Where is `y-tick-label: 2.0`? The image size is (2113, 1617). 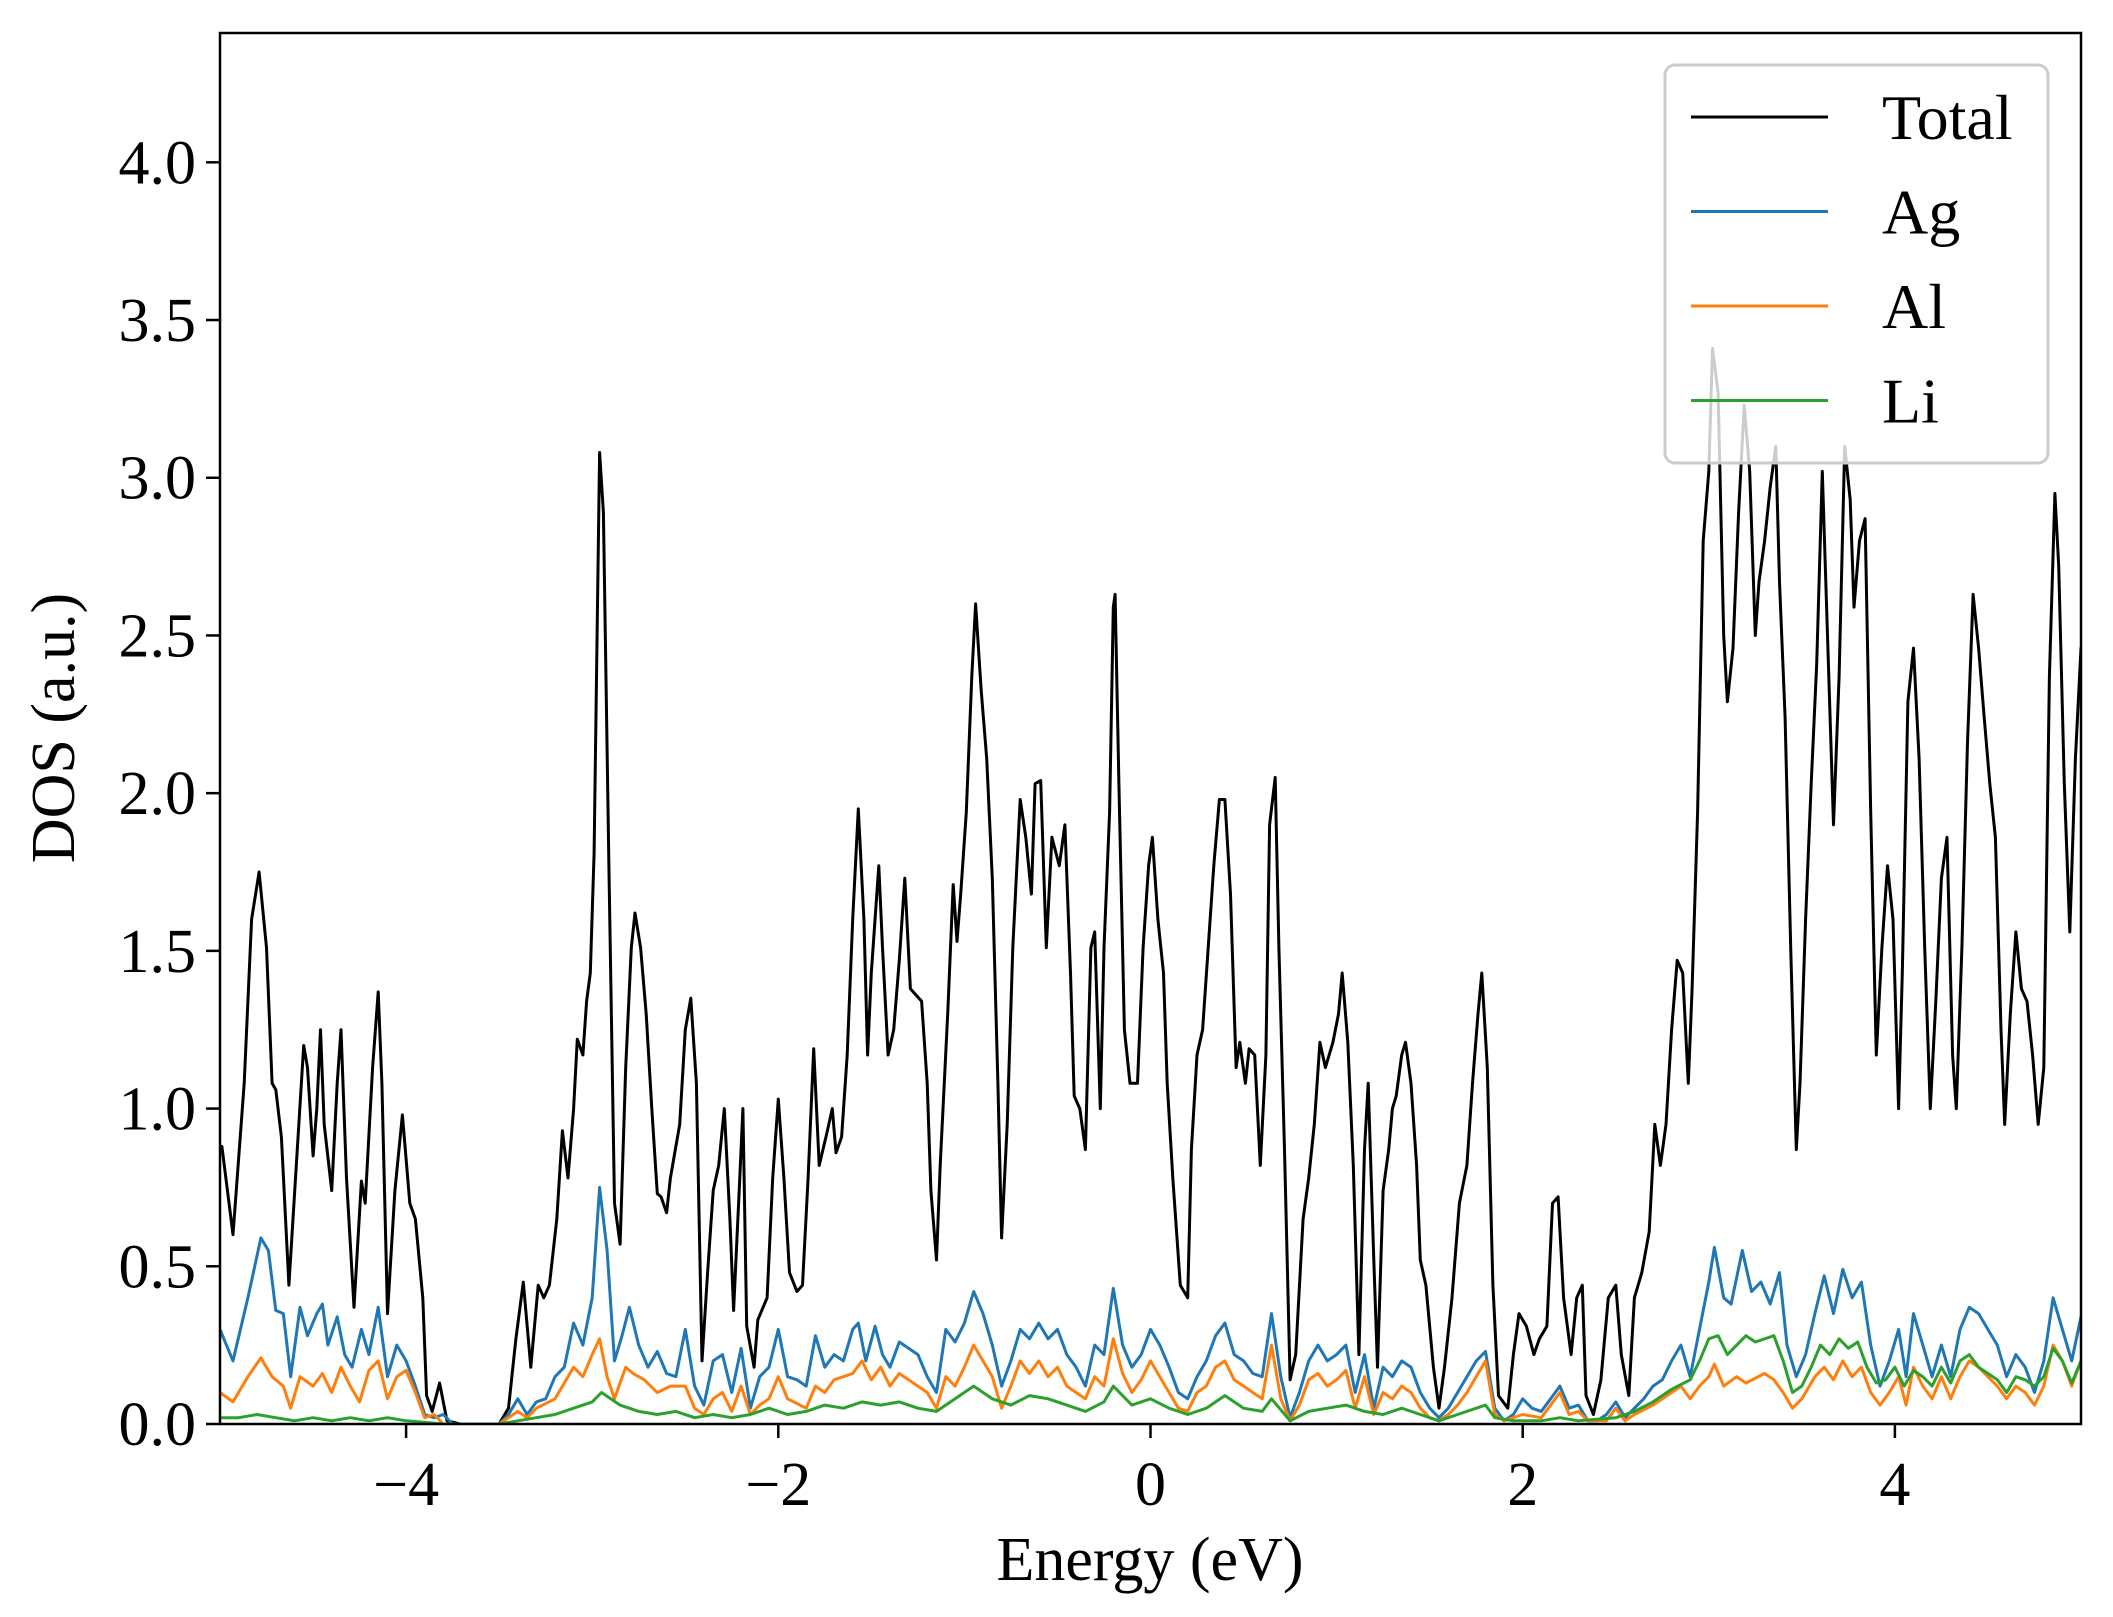
y-tick-label: 2.0 is located at coordinates (158, 794).